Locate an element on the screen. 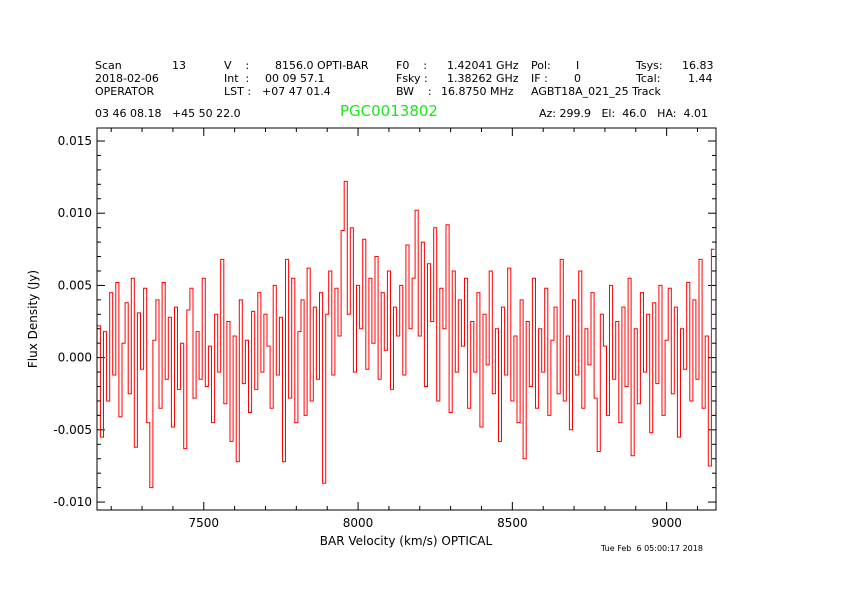 Image resolution: width=842 pixels, height=595 pixels. int-label: Int : is located at coordinates (237, 78).